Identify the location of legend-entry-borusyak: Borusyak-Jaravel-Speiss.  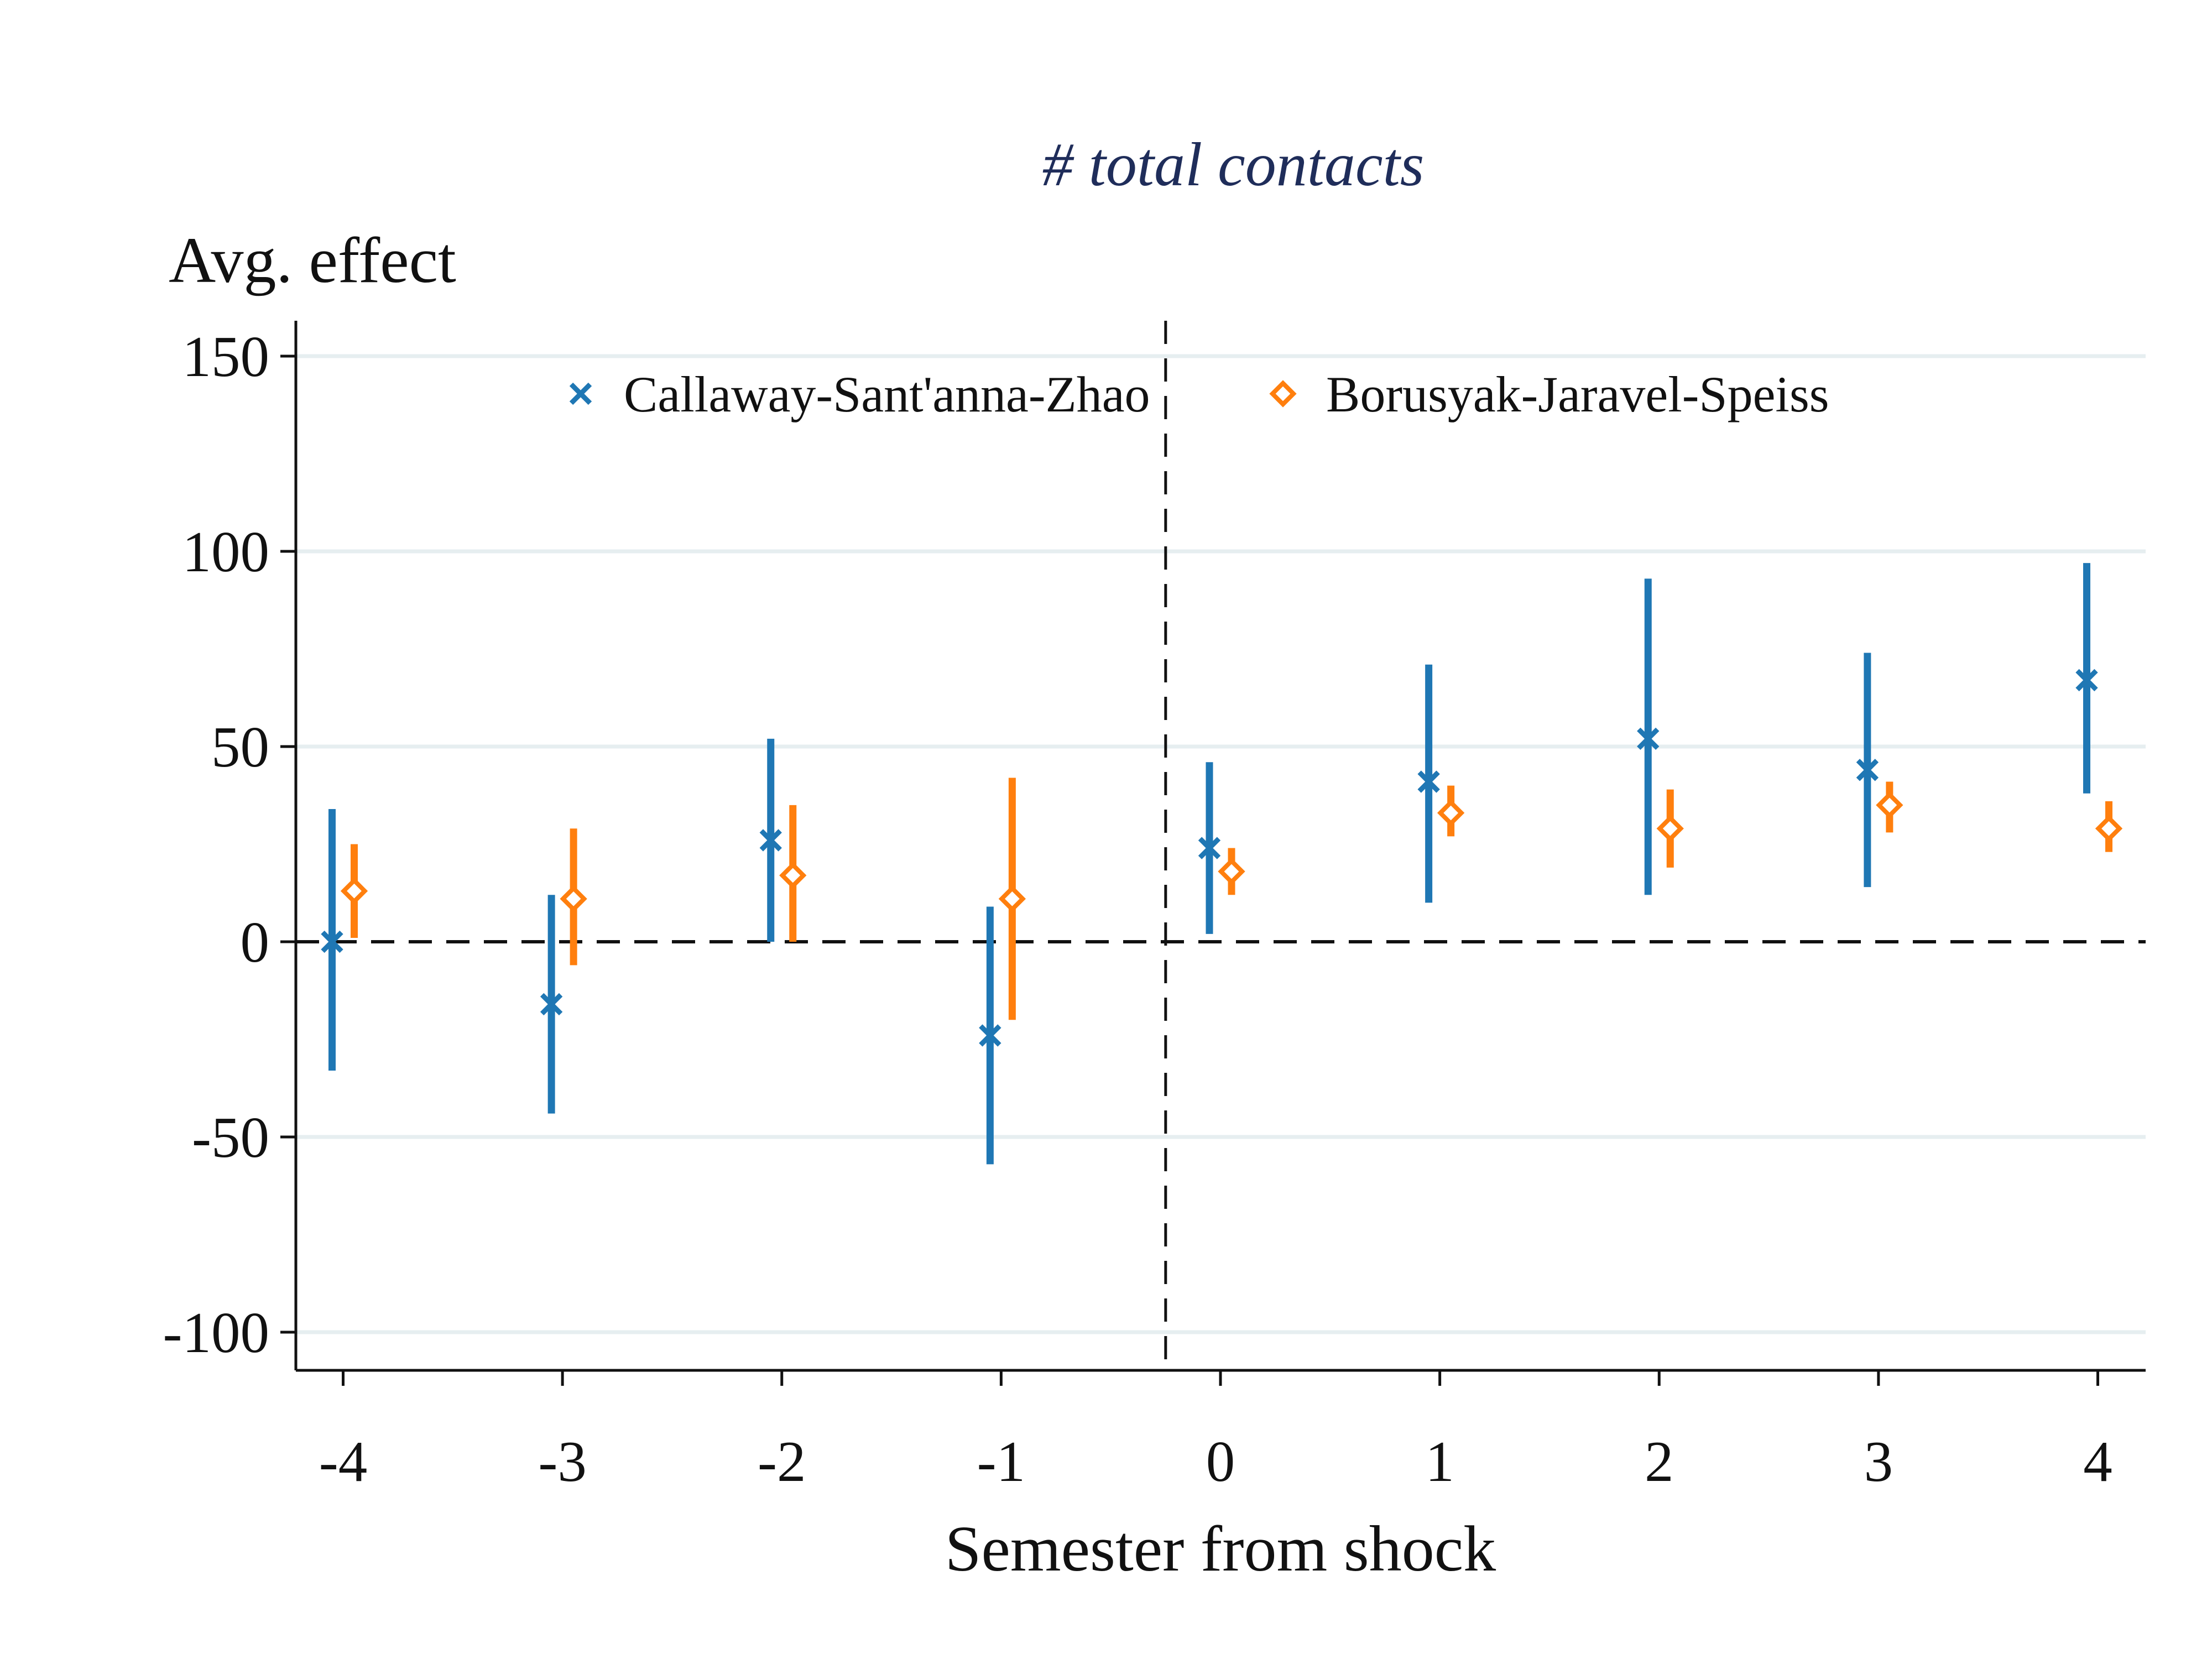
(1549, 394).